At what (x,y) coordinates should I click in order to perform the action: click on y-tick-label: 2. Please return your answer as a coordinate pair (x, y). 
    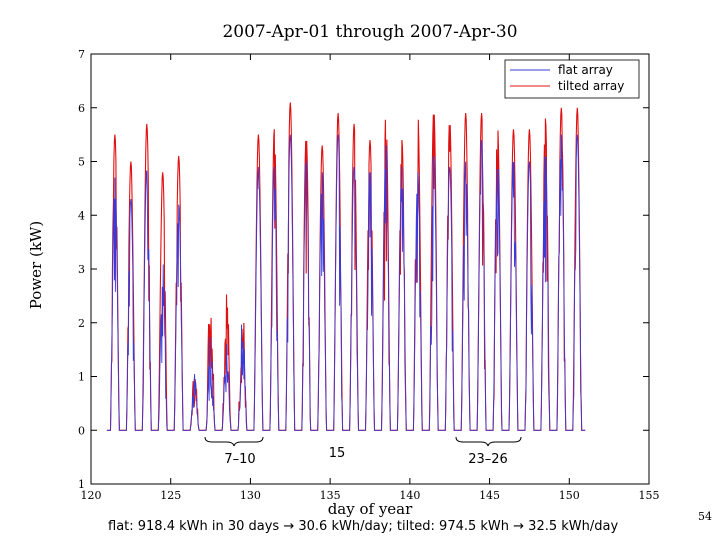
    Looking at the image, I should click on (81, 323).